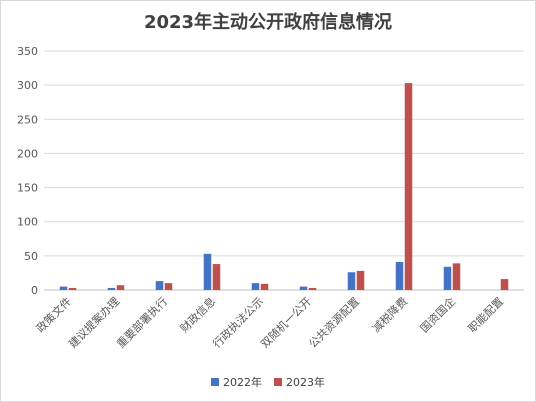 This screenshot has height=402, width=536. Describe the element at coordinates (334, 322) in the screenshot. I see `x-tick-label: 公共资源配置` at that location.